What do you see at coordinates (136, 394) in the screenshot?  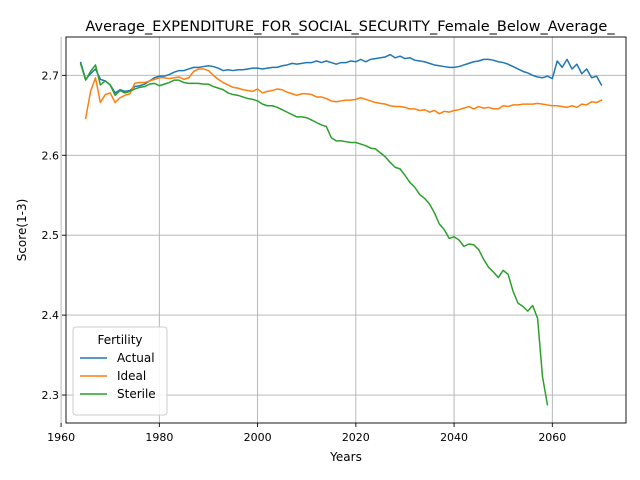 I see `legend-label-sterile: Sterile` at bounding box center [136, 394].